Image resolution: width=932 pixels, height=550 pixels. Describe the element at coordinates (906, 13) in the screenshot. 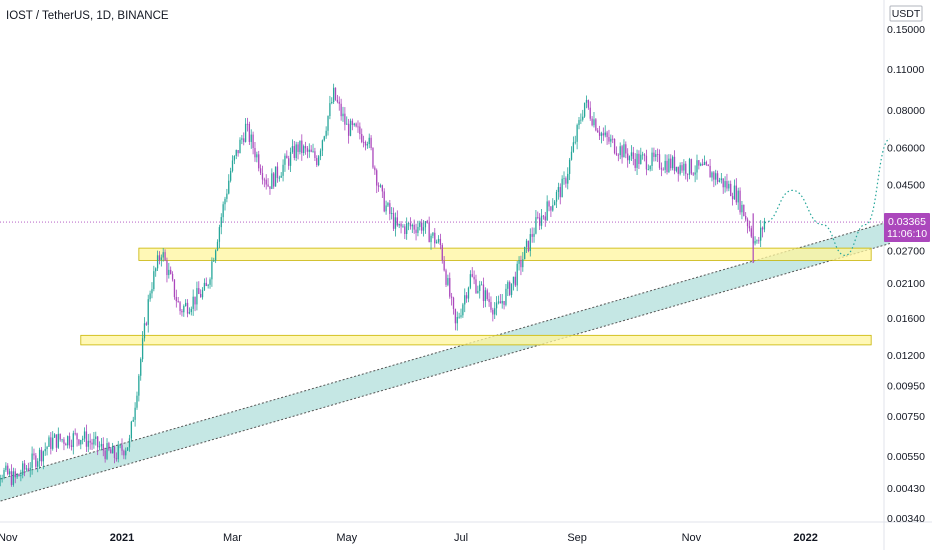

I see `price-unit-box` at that location.